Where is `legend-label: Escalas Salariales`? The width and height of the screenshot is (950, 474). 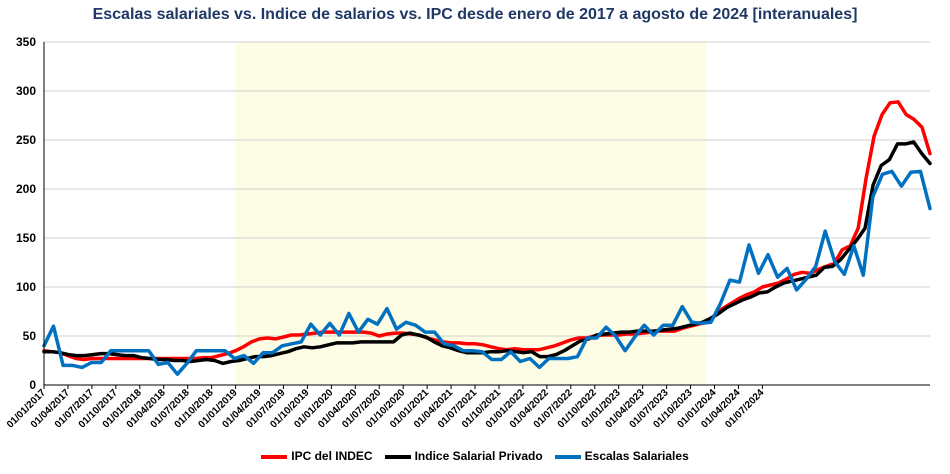
legend-label: Escalas Salariales is located at coordinates (636, 455).